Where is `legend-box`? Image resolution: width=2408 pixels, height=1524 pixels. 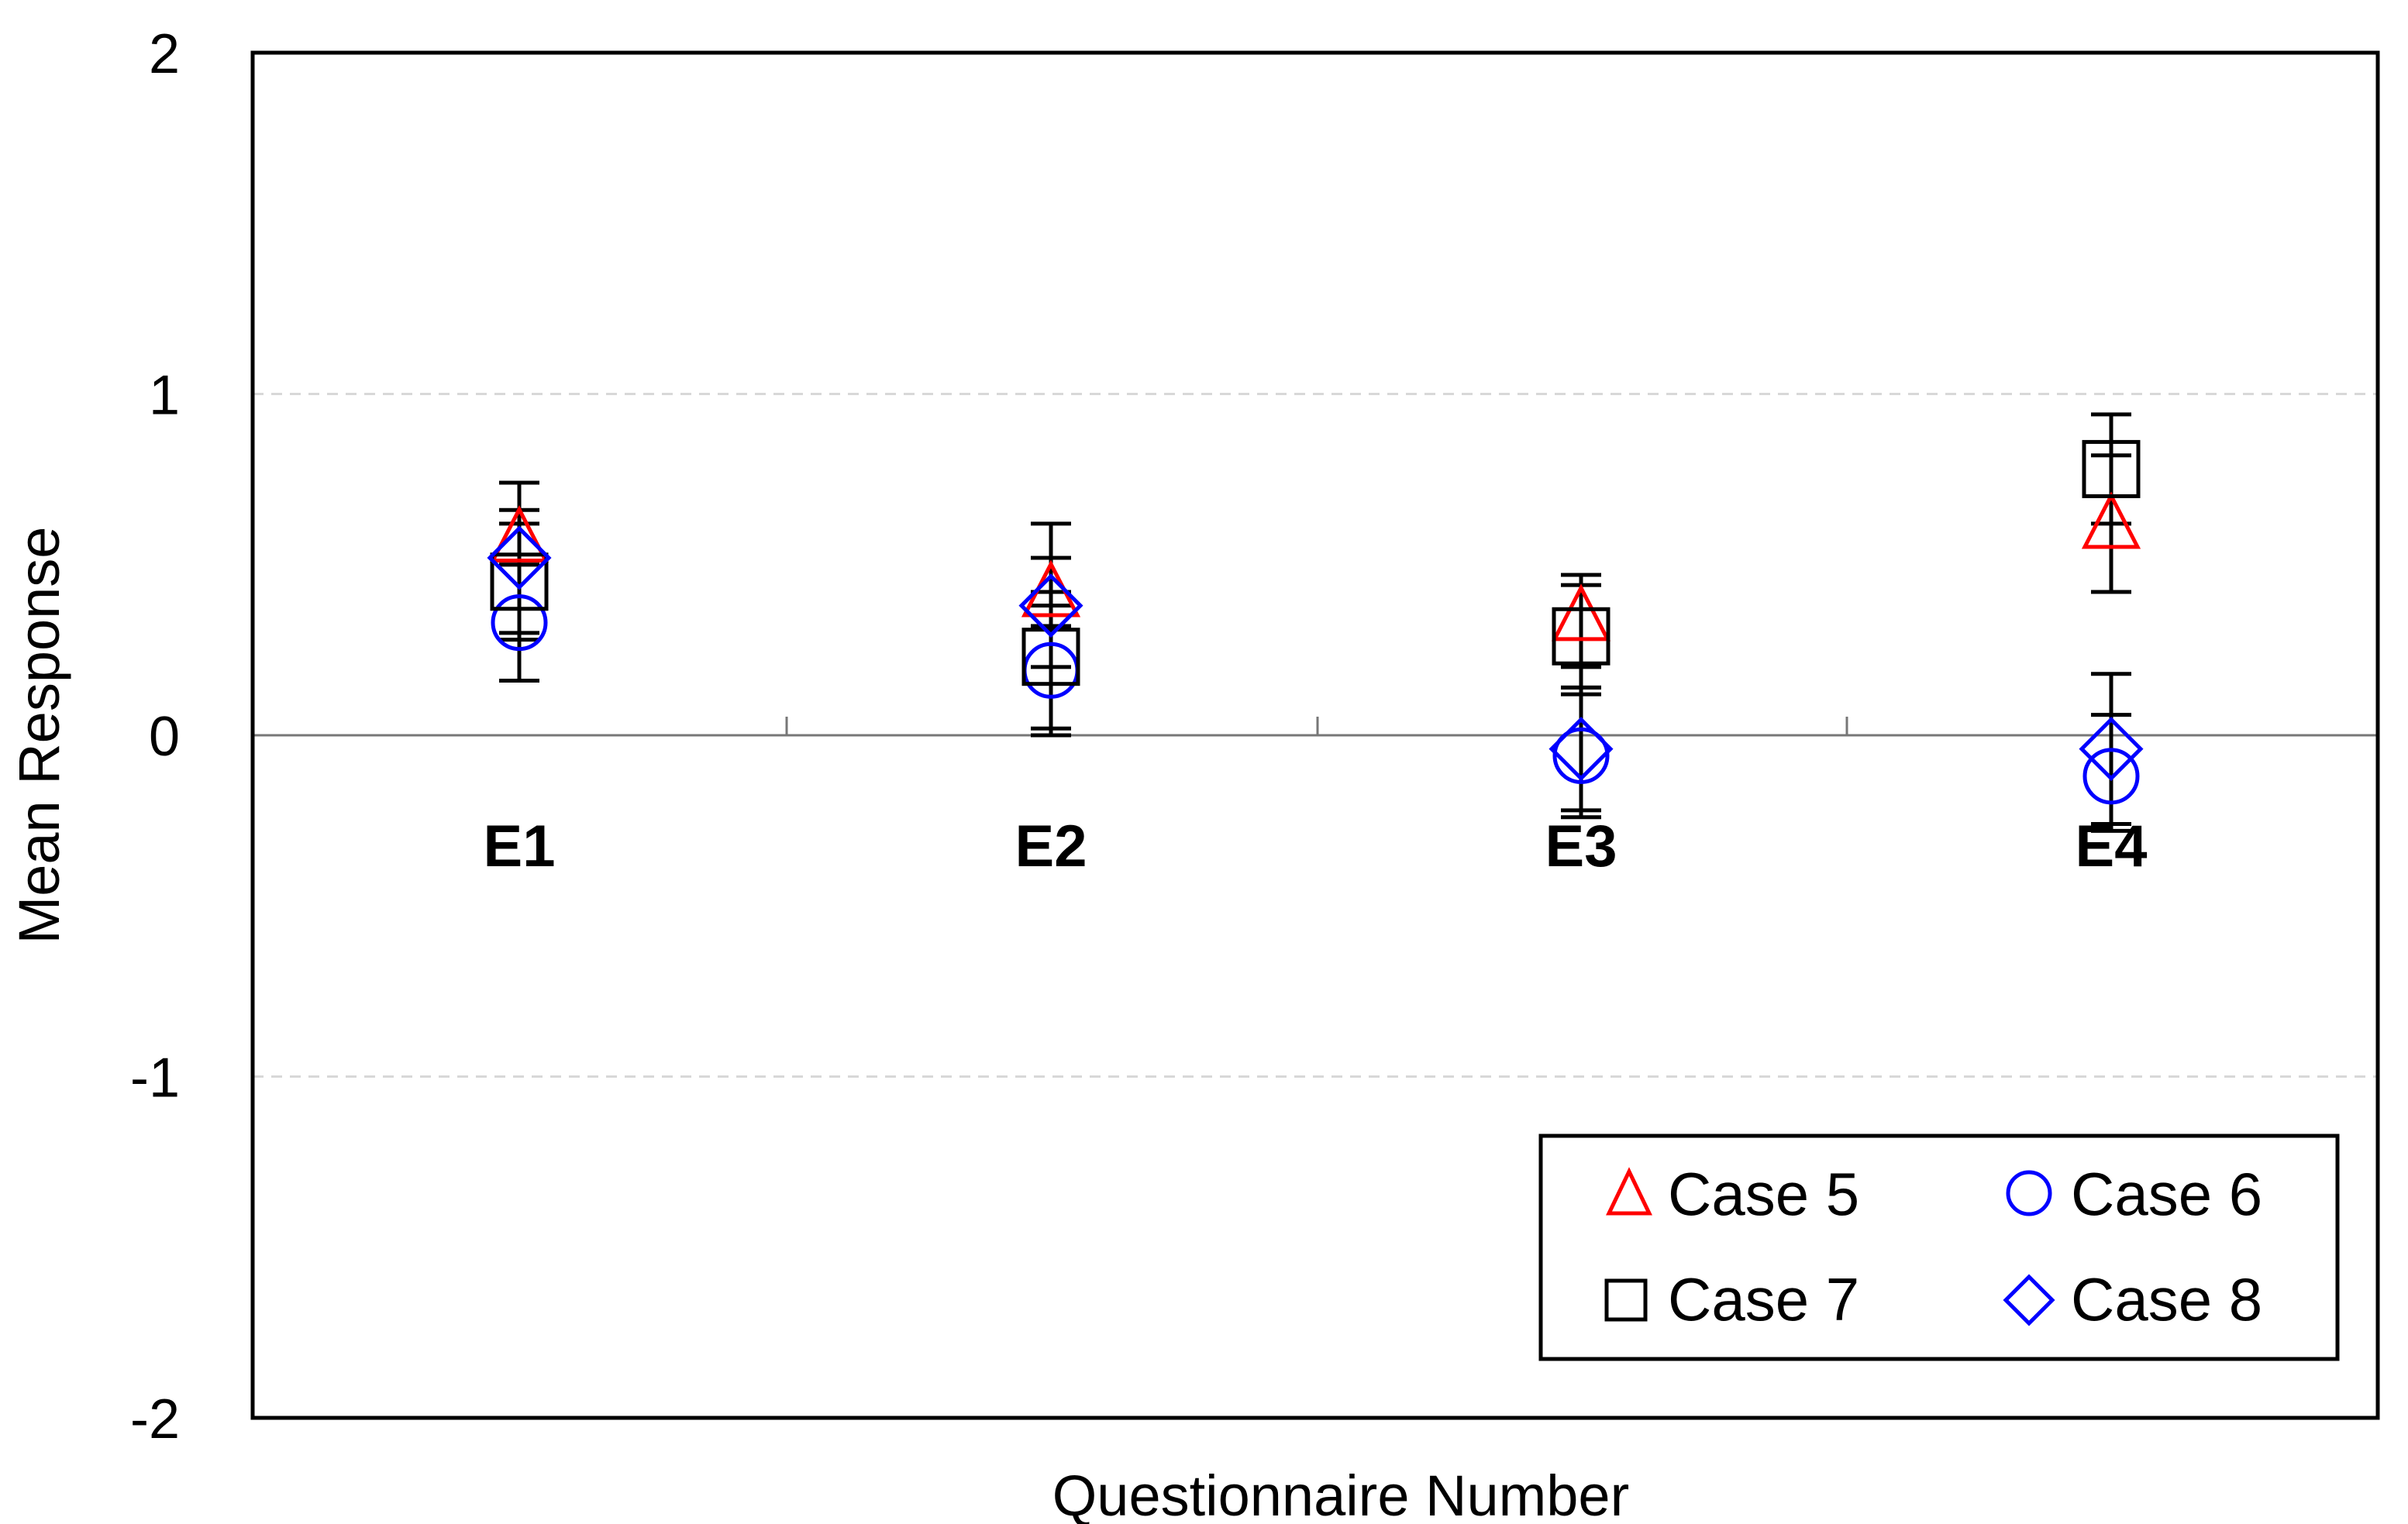 legend-box is located at coordinates (1939, 1248).